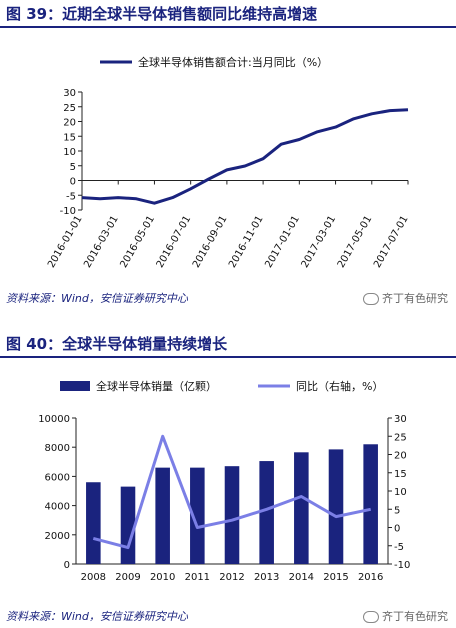 Image resolution: width=456 pixels, height=628 pixels. What do you see at coordinates (399, 547) in the screenshot?
I see `y-right-tick-label: -5` at bounding box center [399, 547].